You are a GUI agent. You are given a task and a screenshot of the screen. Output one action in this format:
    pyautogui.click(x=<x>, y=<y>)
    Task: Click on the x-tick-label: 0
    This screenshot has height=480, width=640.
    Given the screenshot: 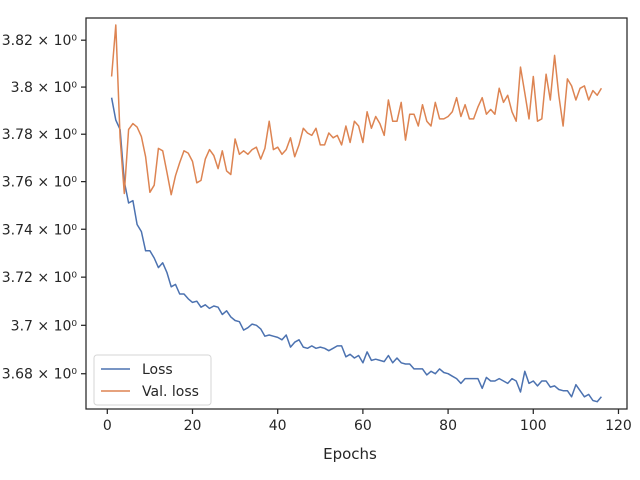 What is the action you would take?
    pyautogui.click(x=107, y=426)
    